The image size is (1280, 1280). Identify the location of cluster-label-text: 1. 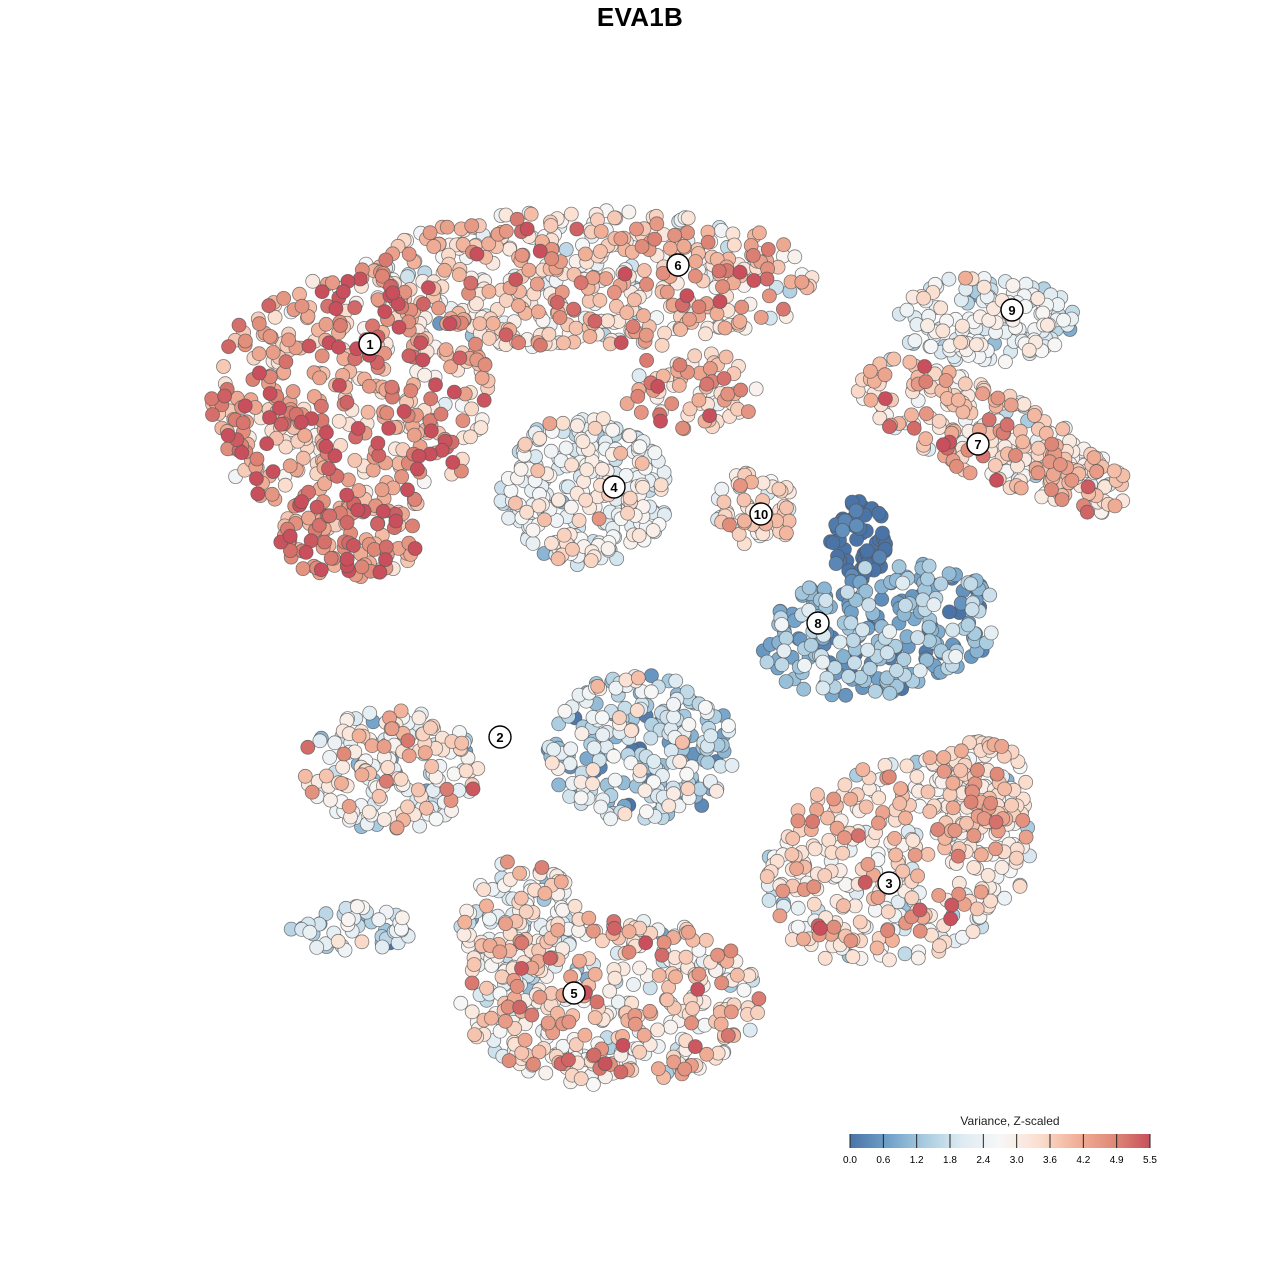
(369, 344).